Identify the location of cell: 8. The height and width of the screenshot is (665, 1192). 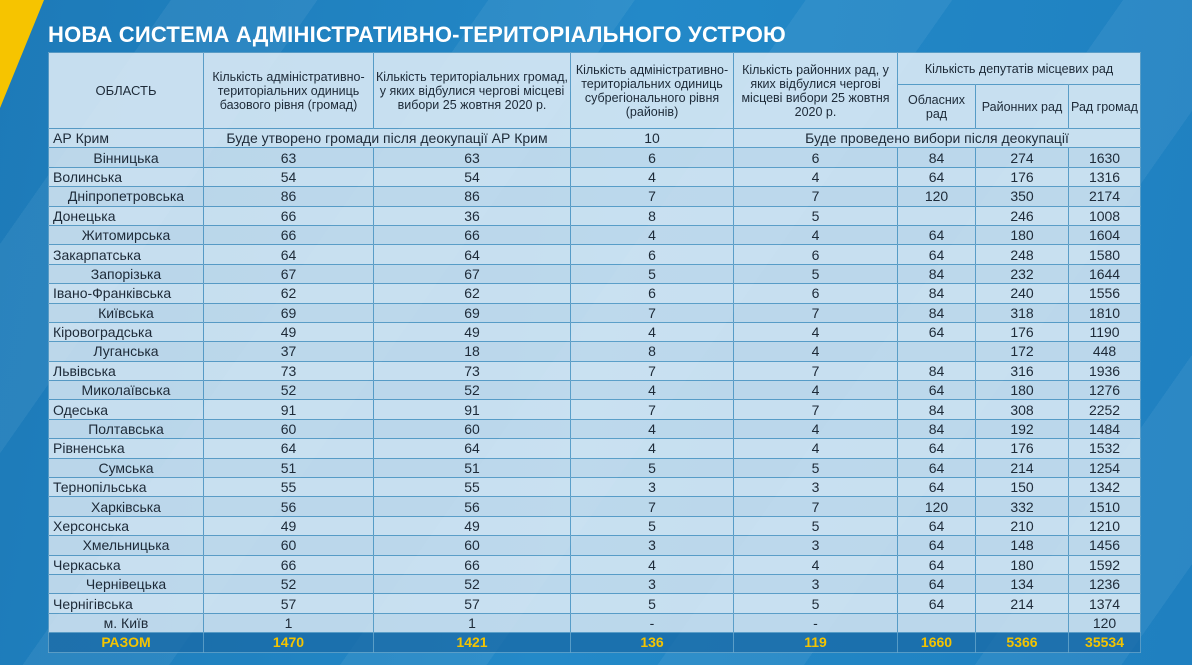
(652, 351).